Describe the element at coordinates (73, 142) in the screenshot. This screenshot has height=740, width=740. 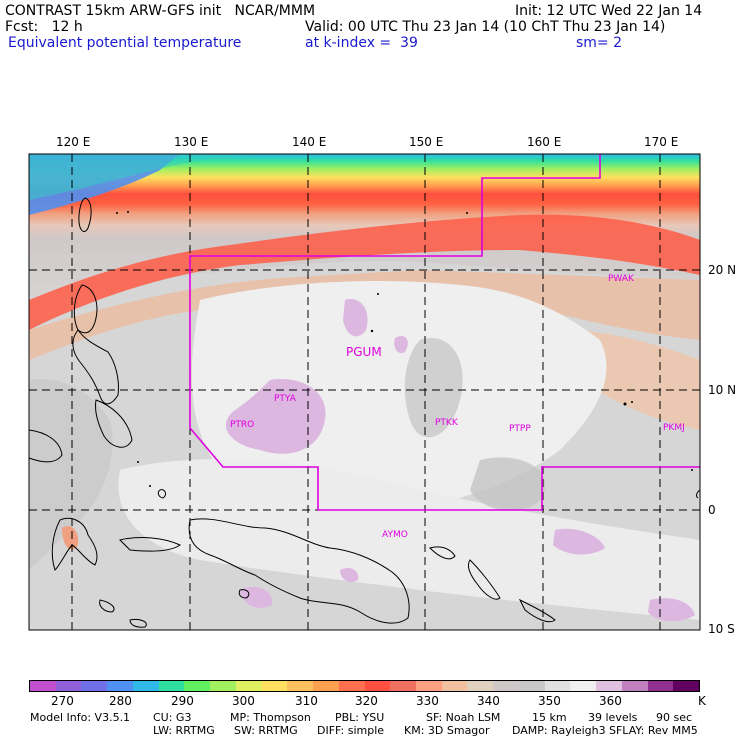
I see `longitude-label: 120 E` at that location.